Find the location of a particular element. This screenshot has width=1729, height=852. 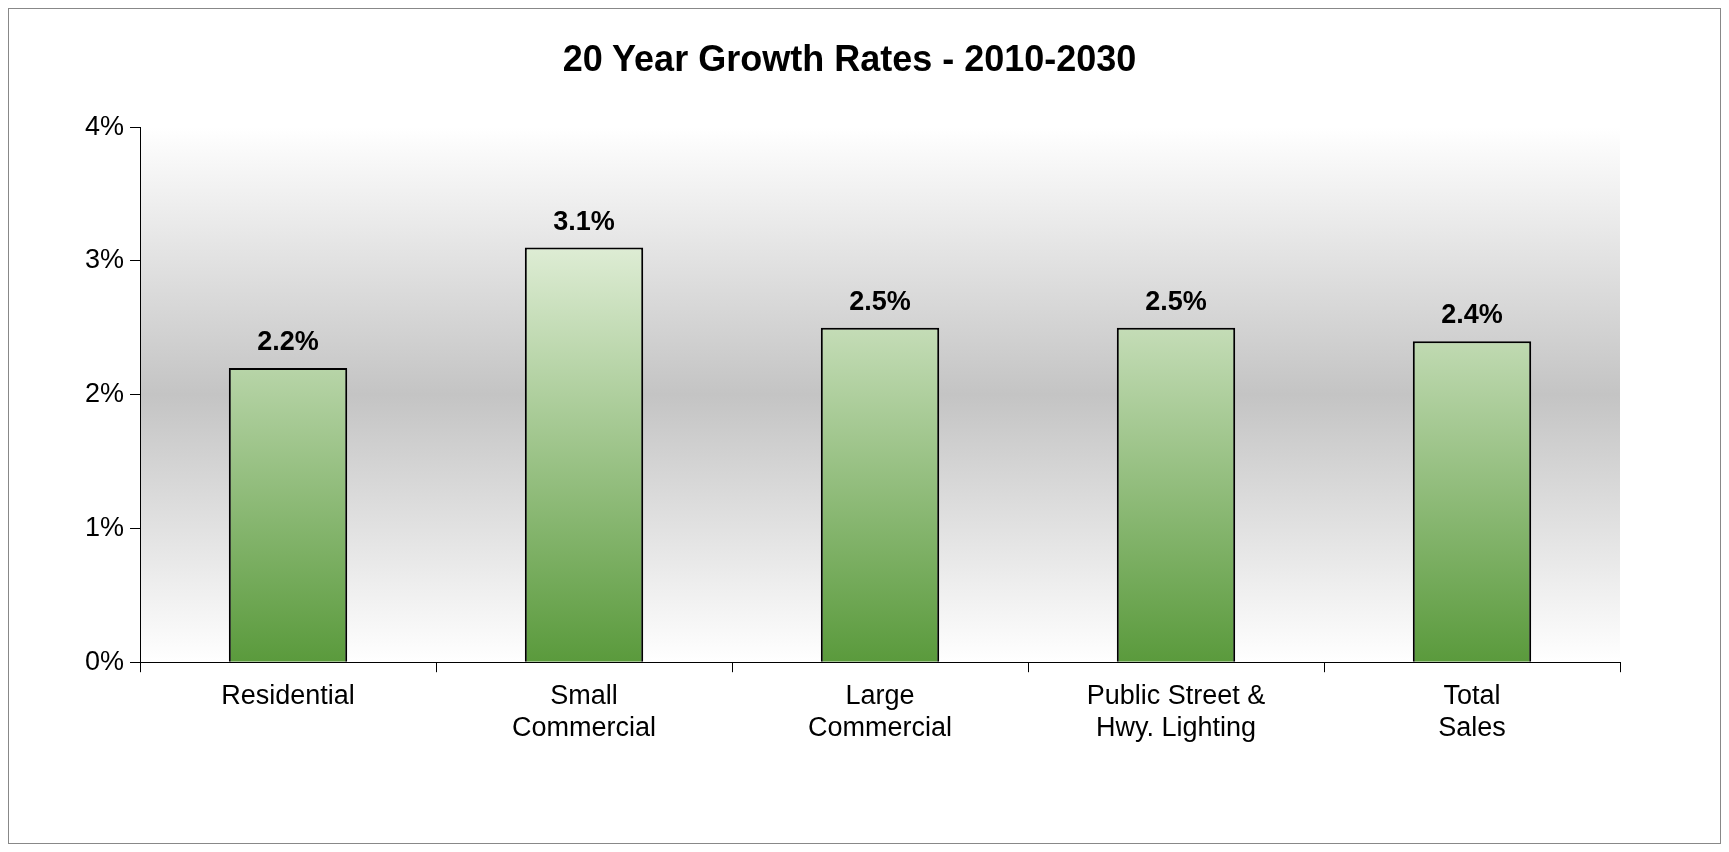

y-tick-label: 2% is located at coordinates (104, 393).